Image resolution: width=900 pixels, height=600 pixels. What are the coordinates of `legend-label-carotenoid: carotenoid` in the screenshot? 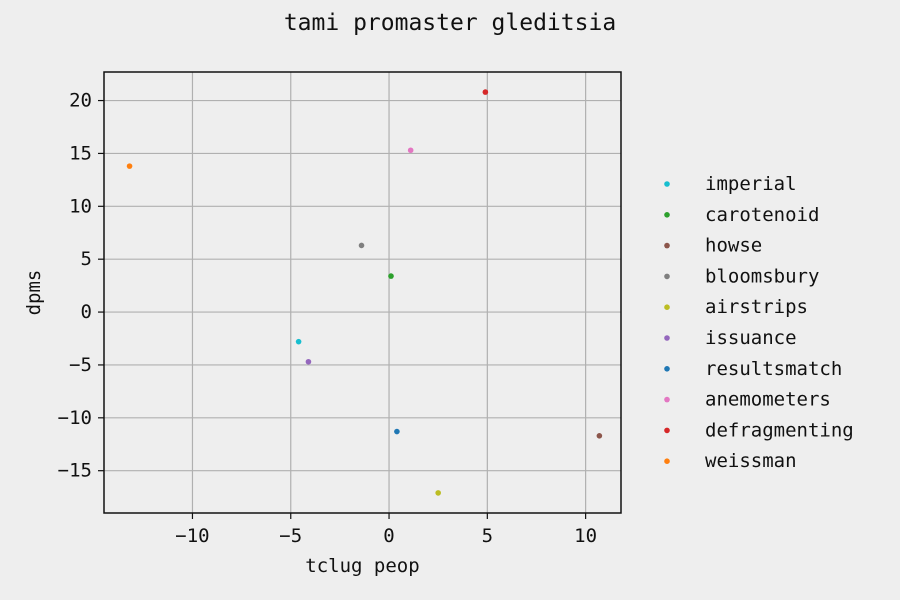 It's located at (762, 215).